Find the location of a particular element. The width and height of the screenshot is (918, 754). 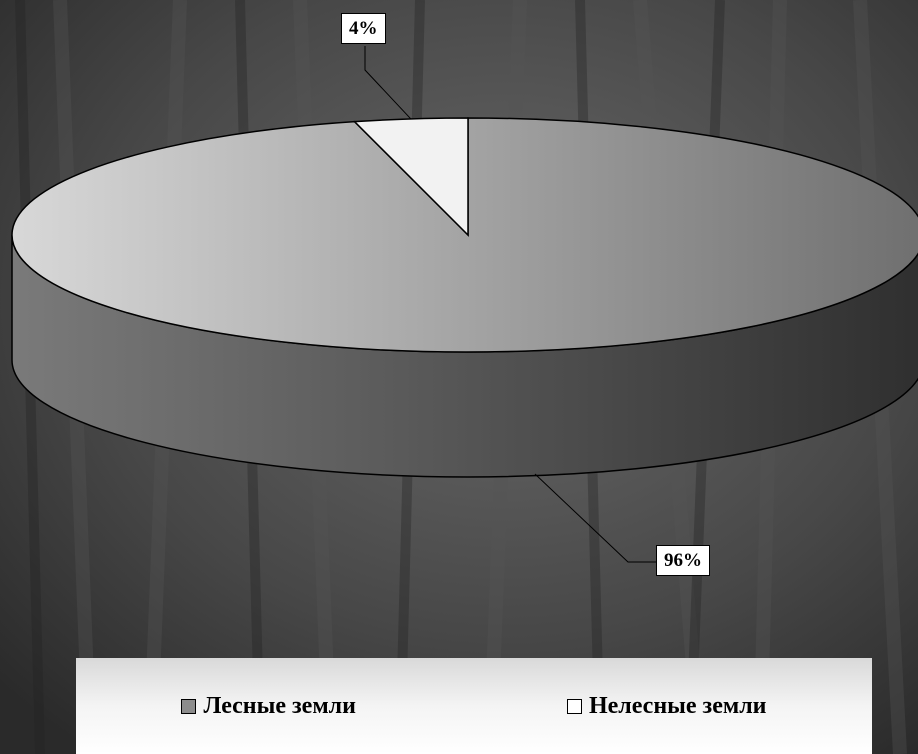

legend-item-forest: Лесные земли is located at coordinates (268, 706).